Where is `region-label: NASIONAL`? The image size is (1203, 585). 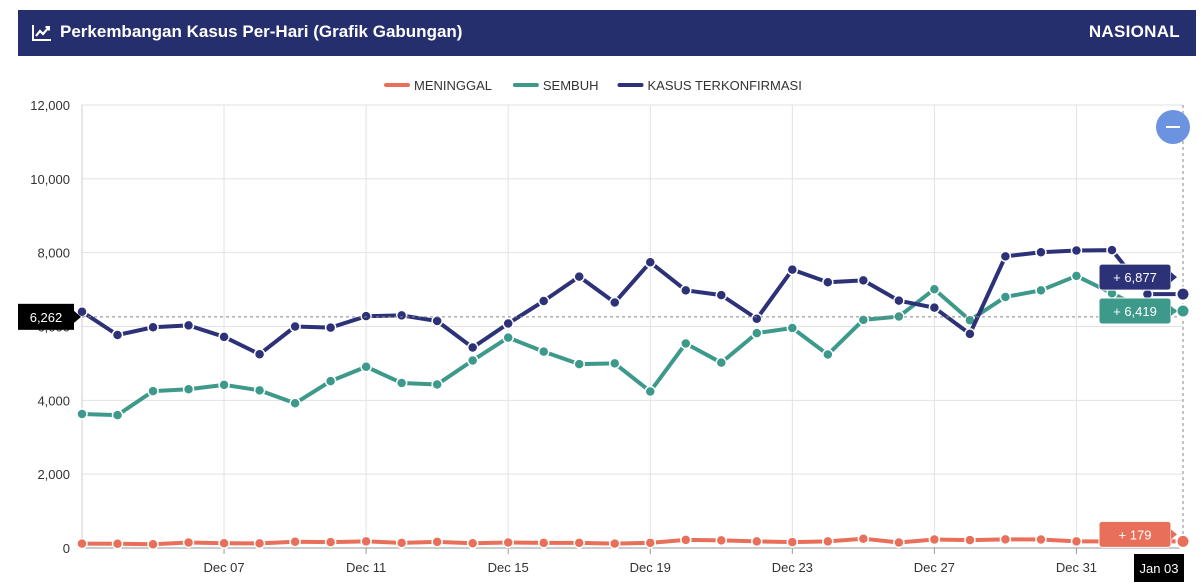 region-label: NASIONAL is located at coordinates (1134, 31).